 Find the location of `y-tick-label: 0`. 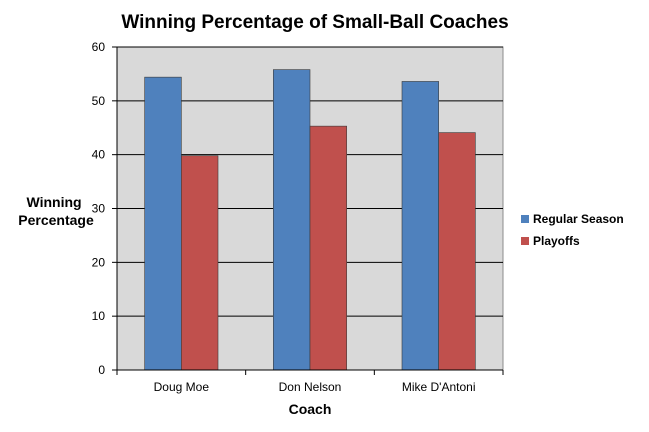

y-tick-label: 0 is located at coordinates (101, 370).